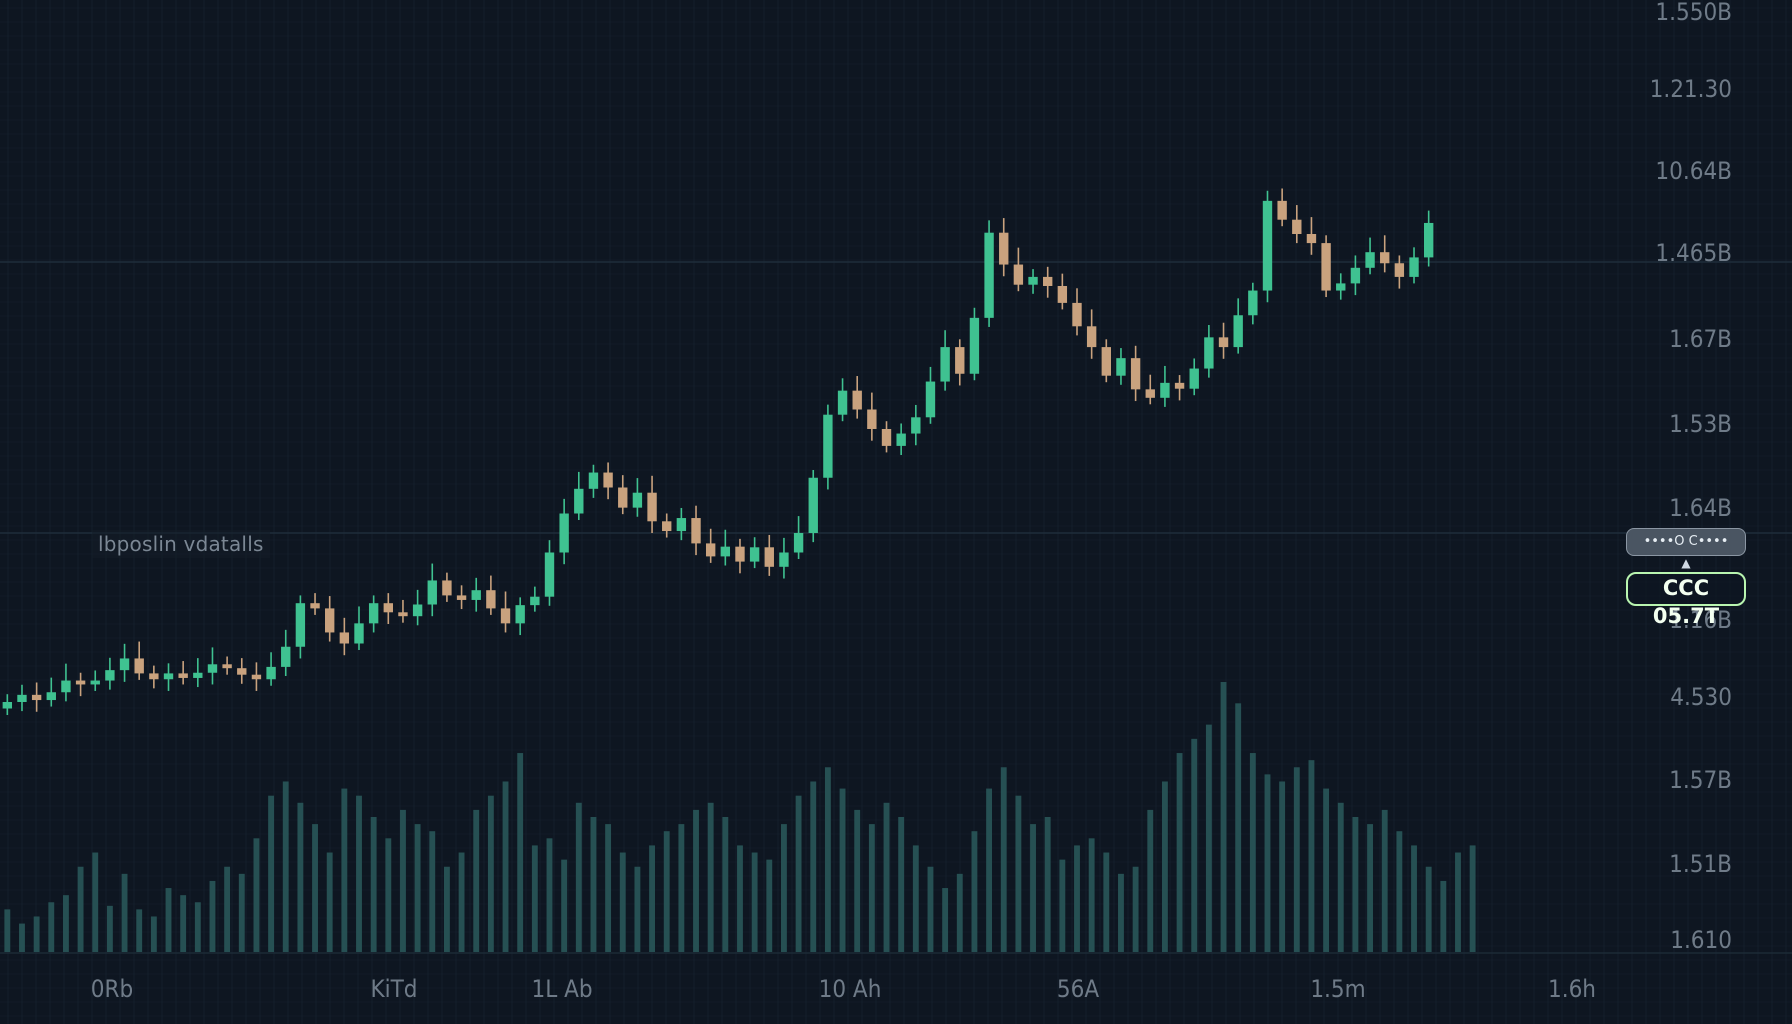  Describe the element at coordinates (1686, 578) in the screenshot. I see `current-price-tag: ••••O C•••• ▲ CCC 05.7T` at that location.